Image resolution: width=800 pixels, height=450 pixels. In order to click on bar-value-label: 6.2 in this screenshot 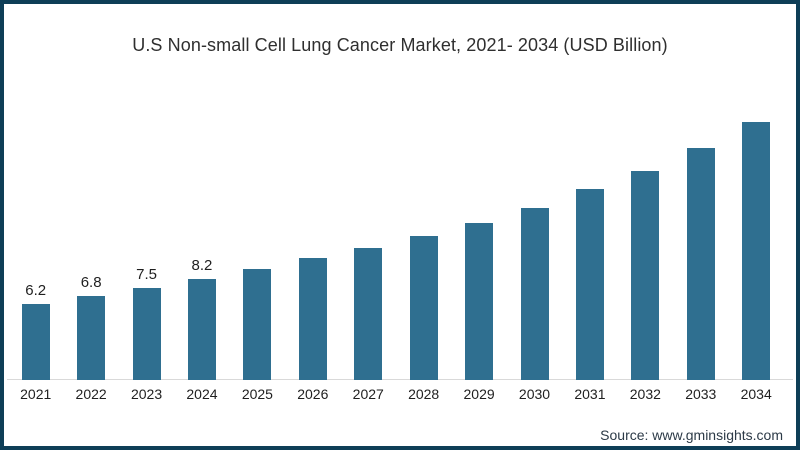, I will do `click(36, 290)`.